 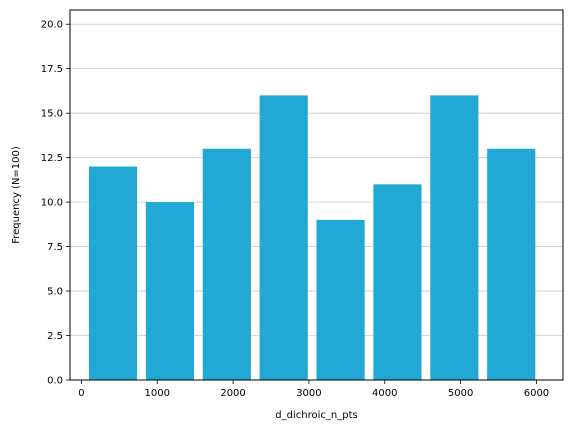 I want to click on y-tick-label: 0.0, so click(x=55, y=381).